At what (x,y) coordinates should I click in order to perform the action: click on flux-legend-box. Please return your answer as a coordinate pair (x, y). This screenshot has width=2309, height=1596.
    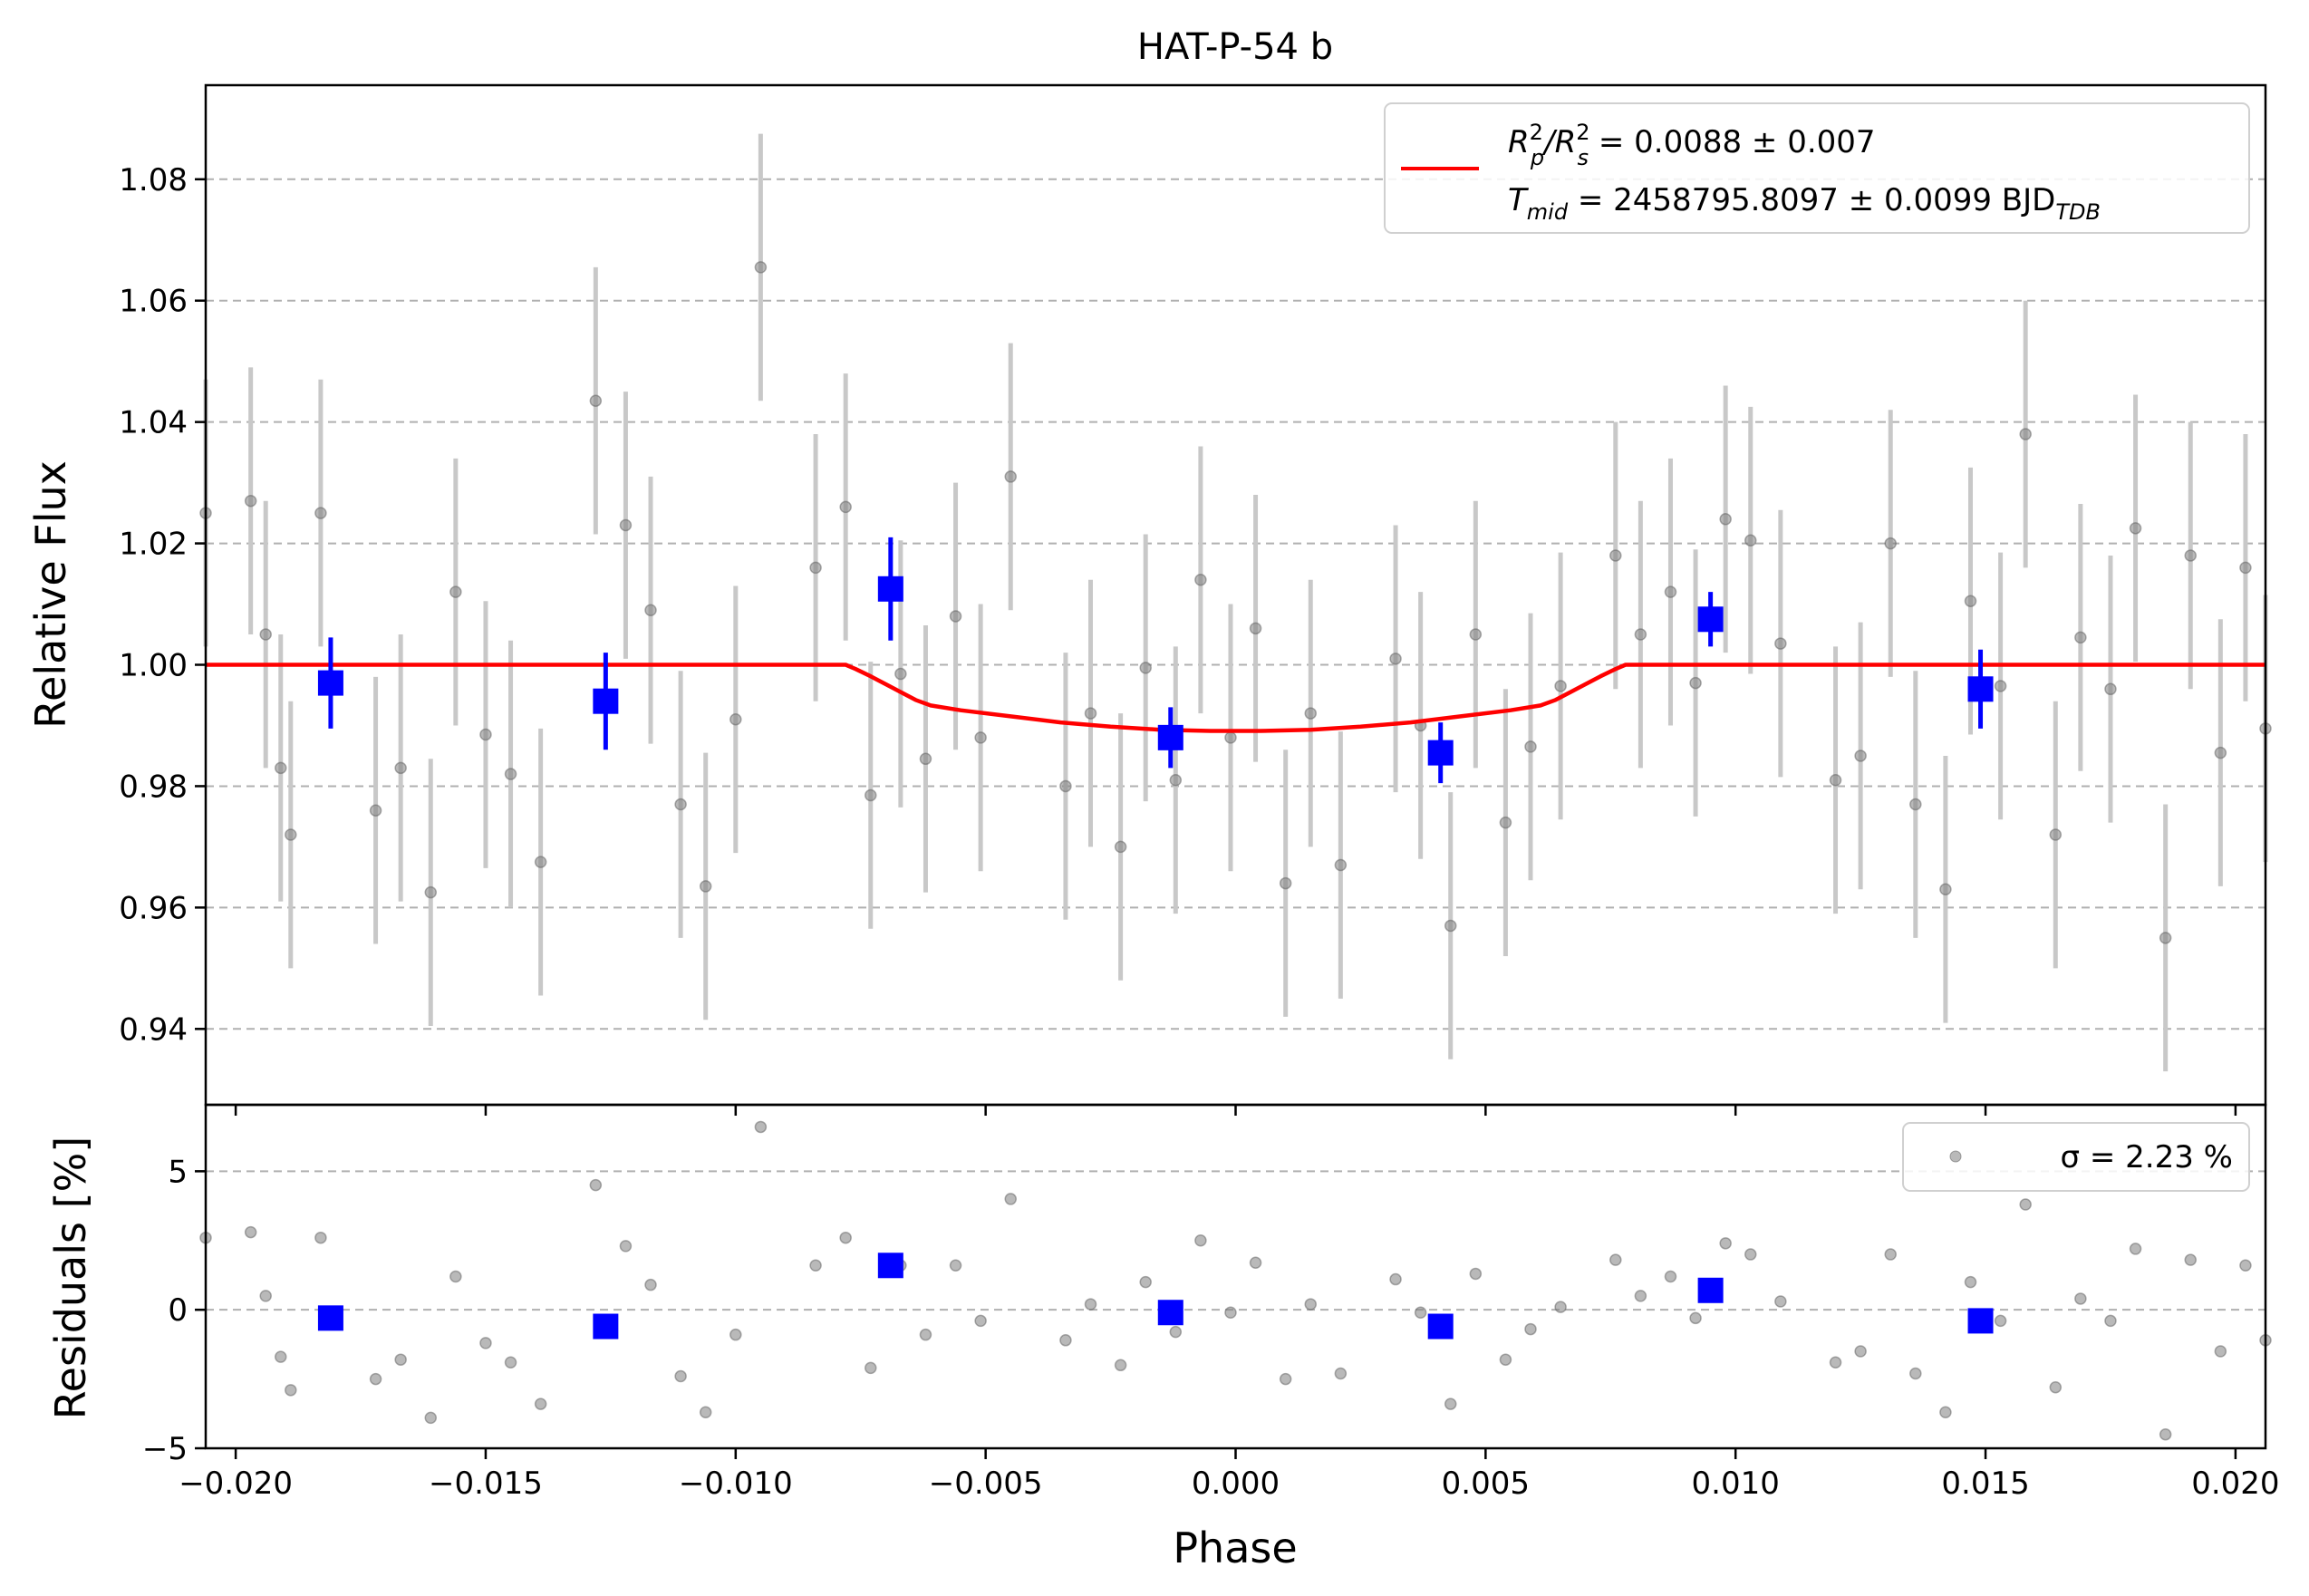
    Looking at the image, I should click on (1817, 168).